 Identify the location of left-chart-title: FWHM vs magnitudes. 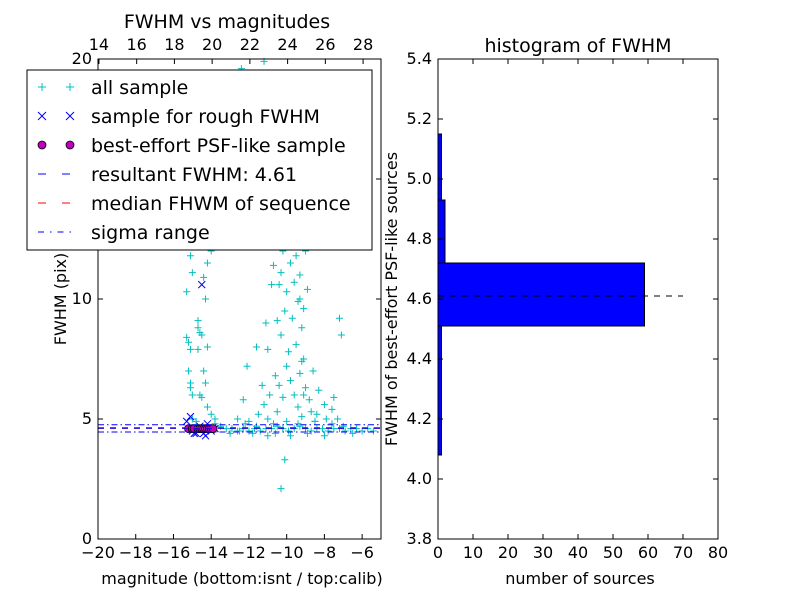
(227, 22).